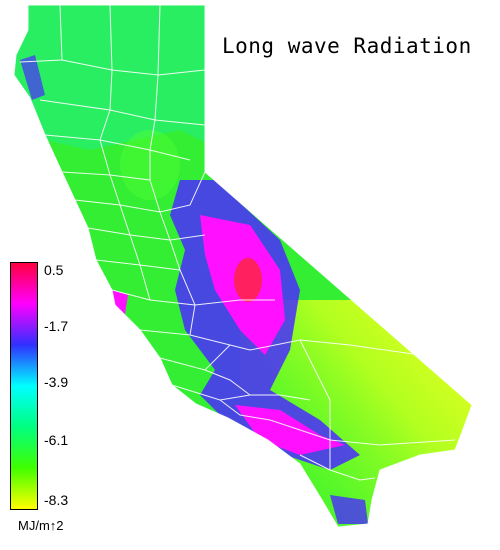 This screenshot has height=550, width=500. Describe the element at coordinates (41, 525) in the screenshot. I see `legend-unit: MJ/m↑2` at that location.